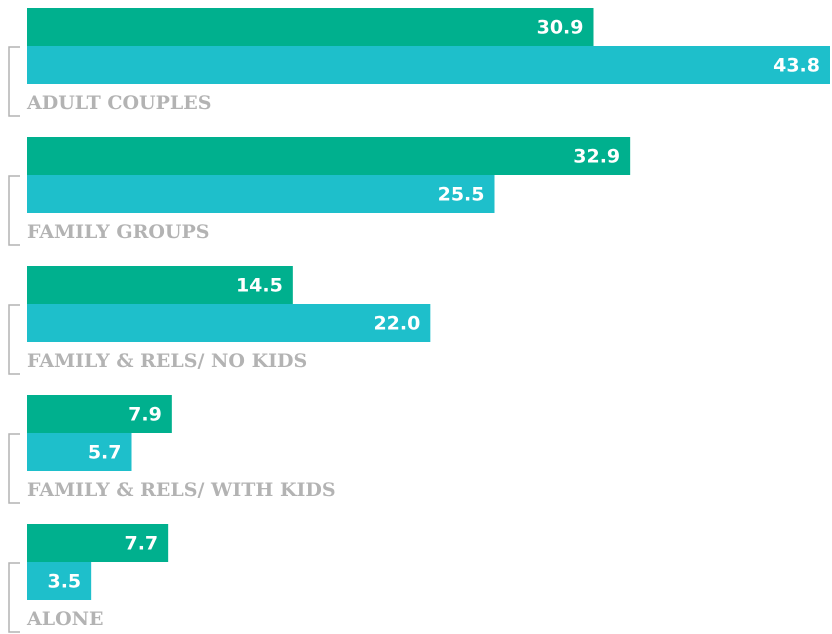  What do you see at coordinates (259, 286) in the screenshot?
I see `data-label: 14.5` at bounding box center [259, 286].